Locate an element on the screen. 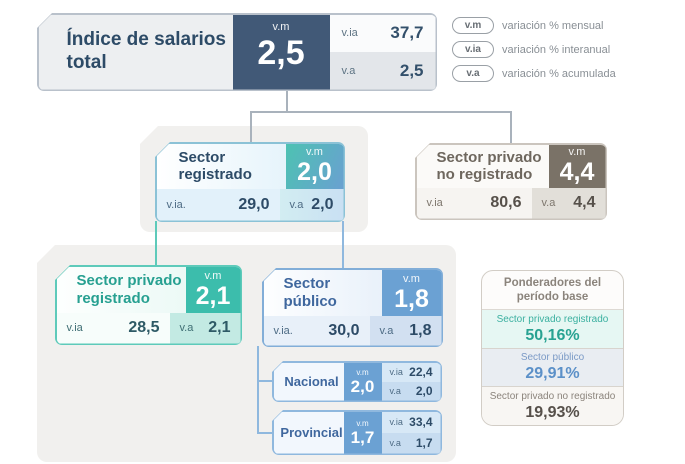  connector-to-provincial is located at coordinates (265, 433).